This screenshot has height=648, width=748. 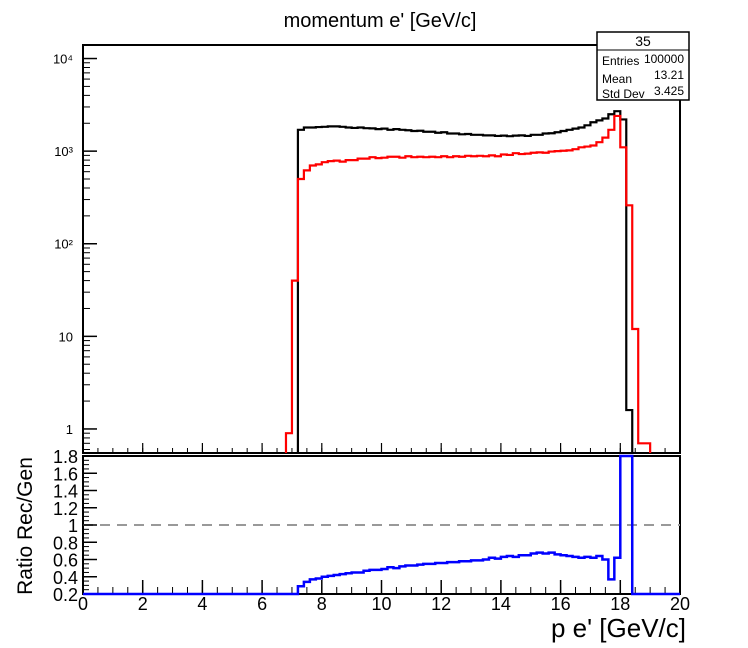 What do you see at coordinates (262, 604) in the screenshot?
I see `bottom-x-tick-label: 6` at bounding box center [262, 604].